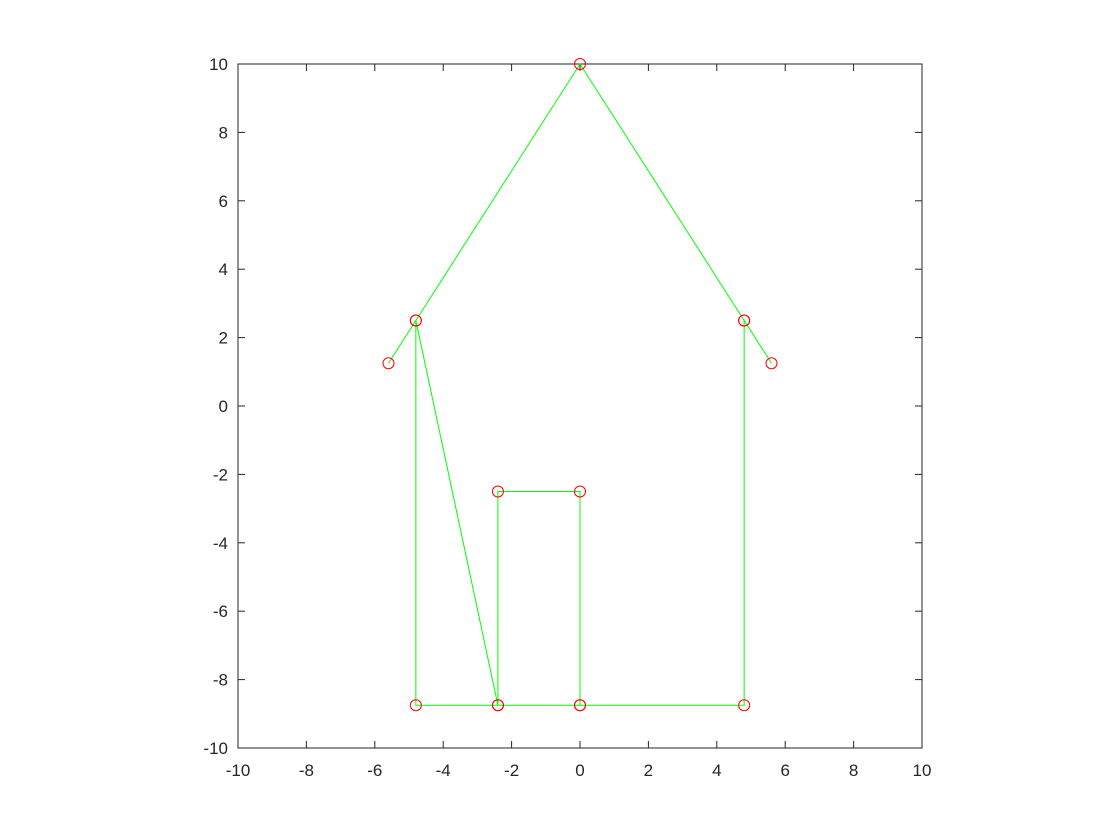 The image size is (1120, 840). What do you see at coordinates (511, 770) in the screenshot?
I see `x-tick-label: -2` at bounding box center [511, 770].